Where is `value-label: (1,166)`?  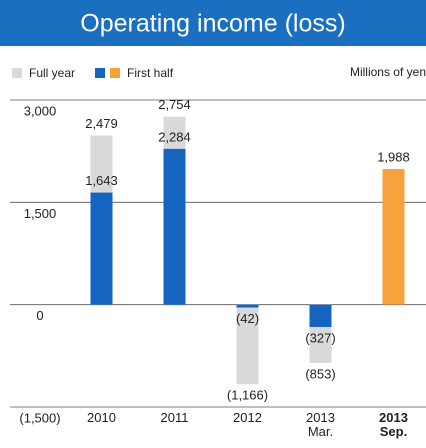 value-label: (1,166) is located at coordinates (247, 395).